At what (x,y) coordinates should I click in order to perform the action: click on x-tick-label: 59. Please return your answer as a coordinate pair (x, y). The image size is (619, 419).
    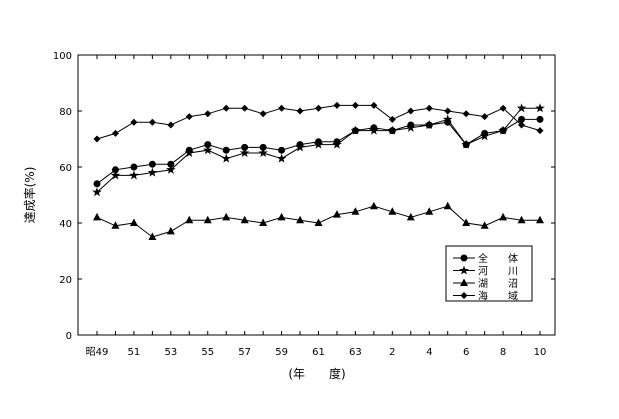
    Looking at the image, I should click on (281, 352).